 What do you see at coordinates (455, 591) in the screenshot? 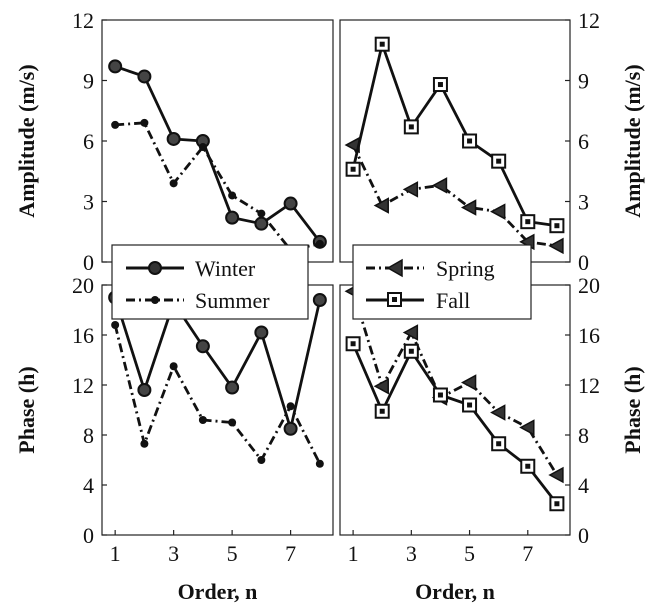
I see `x-axis-title-bottom-right: Order, n` at bounding box center [455, 591].